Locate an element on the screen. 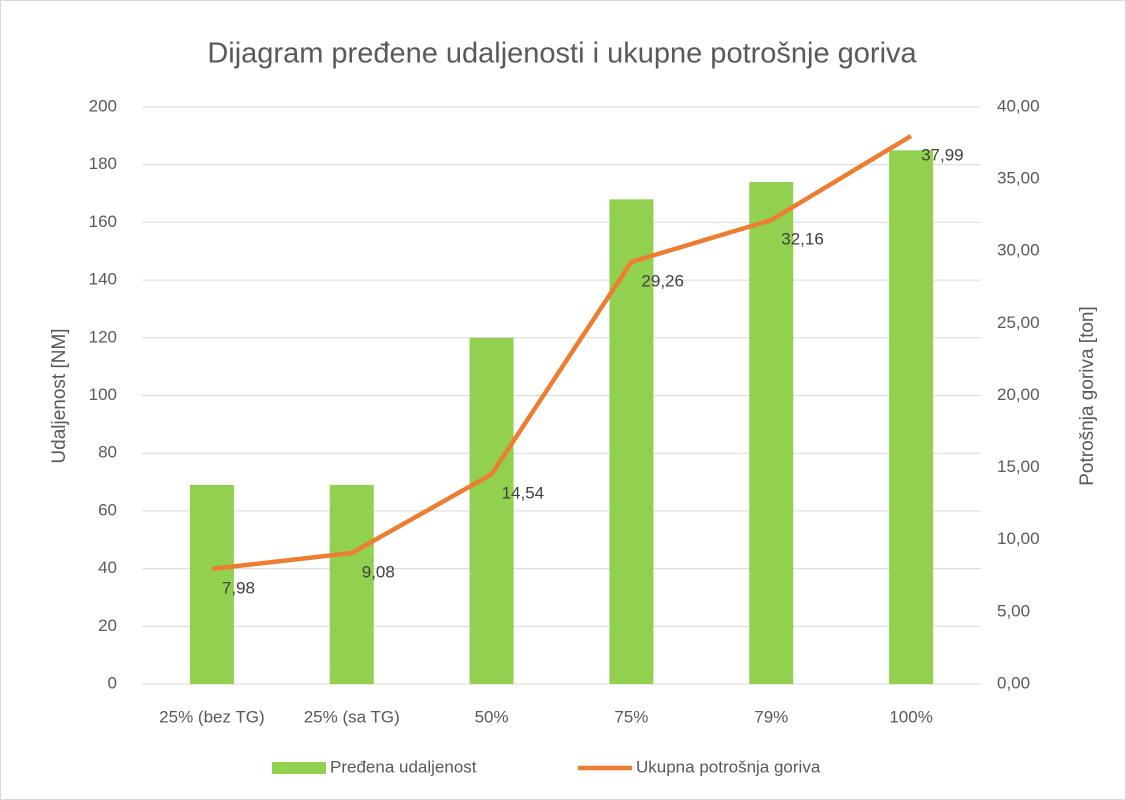 The width and height of the screenshot is (1126, 800). y-tick-label: 140 is located at coordinates (103, 279).